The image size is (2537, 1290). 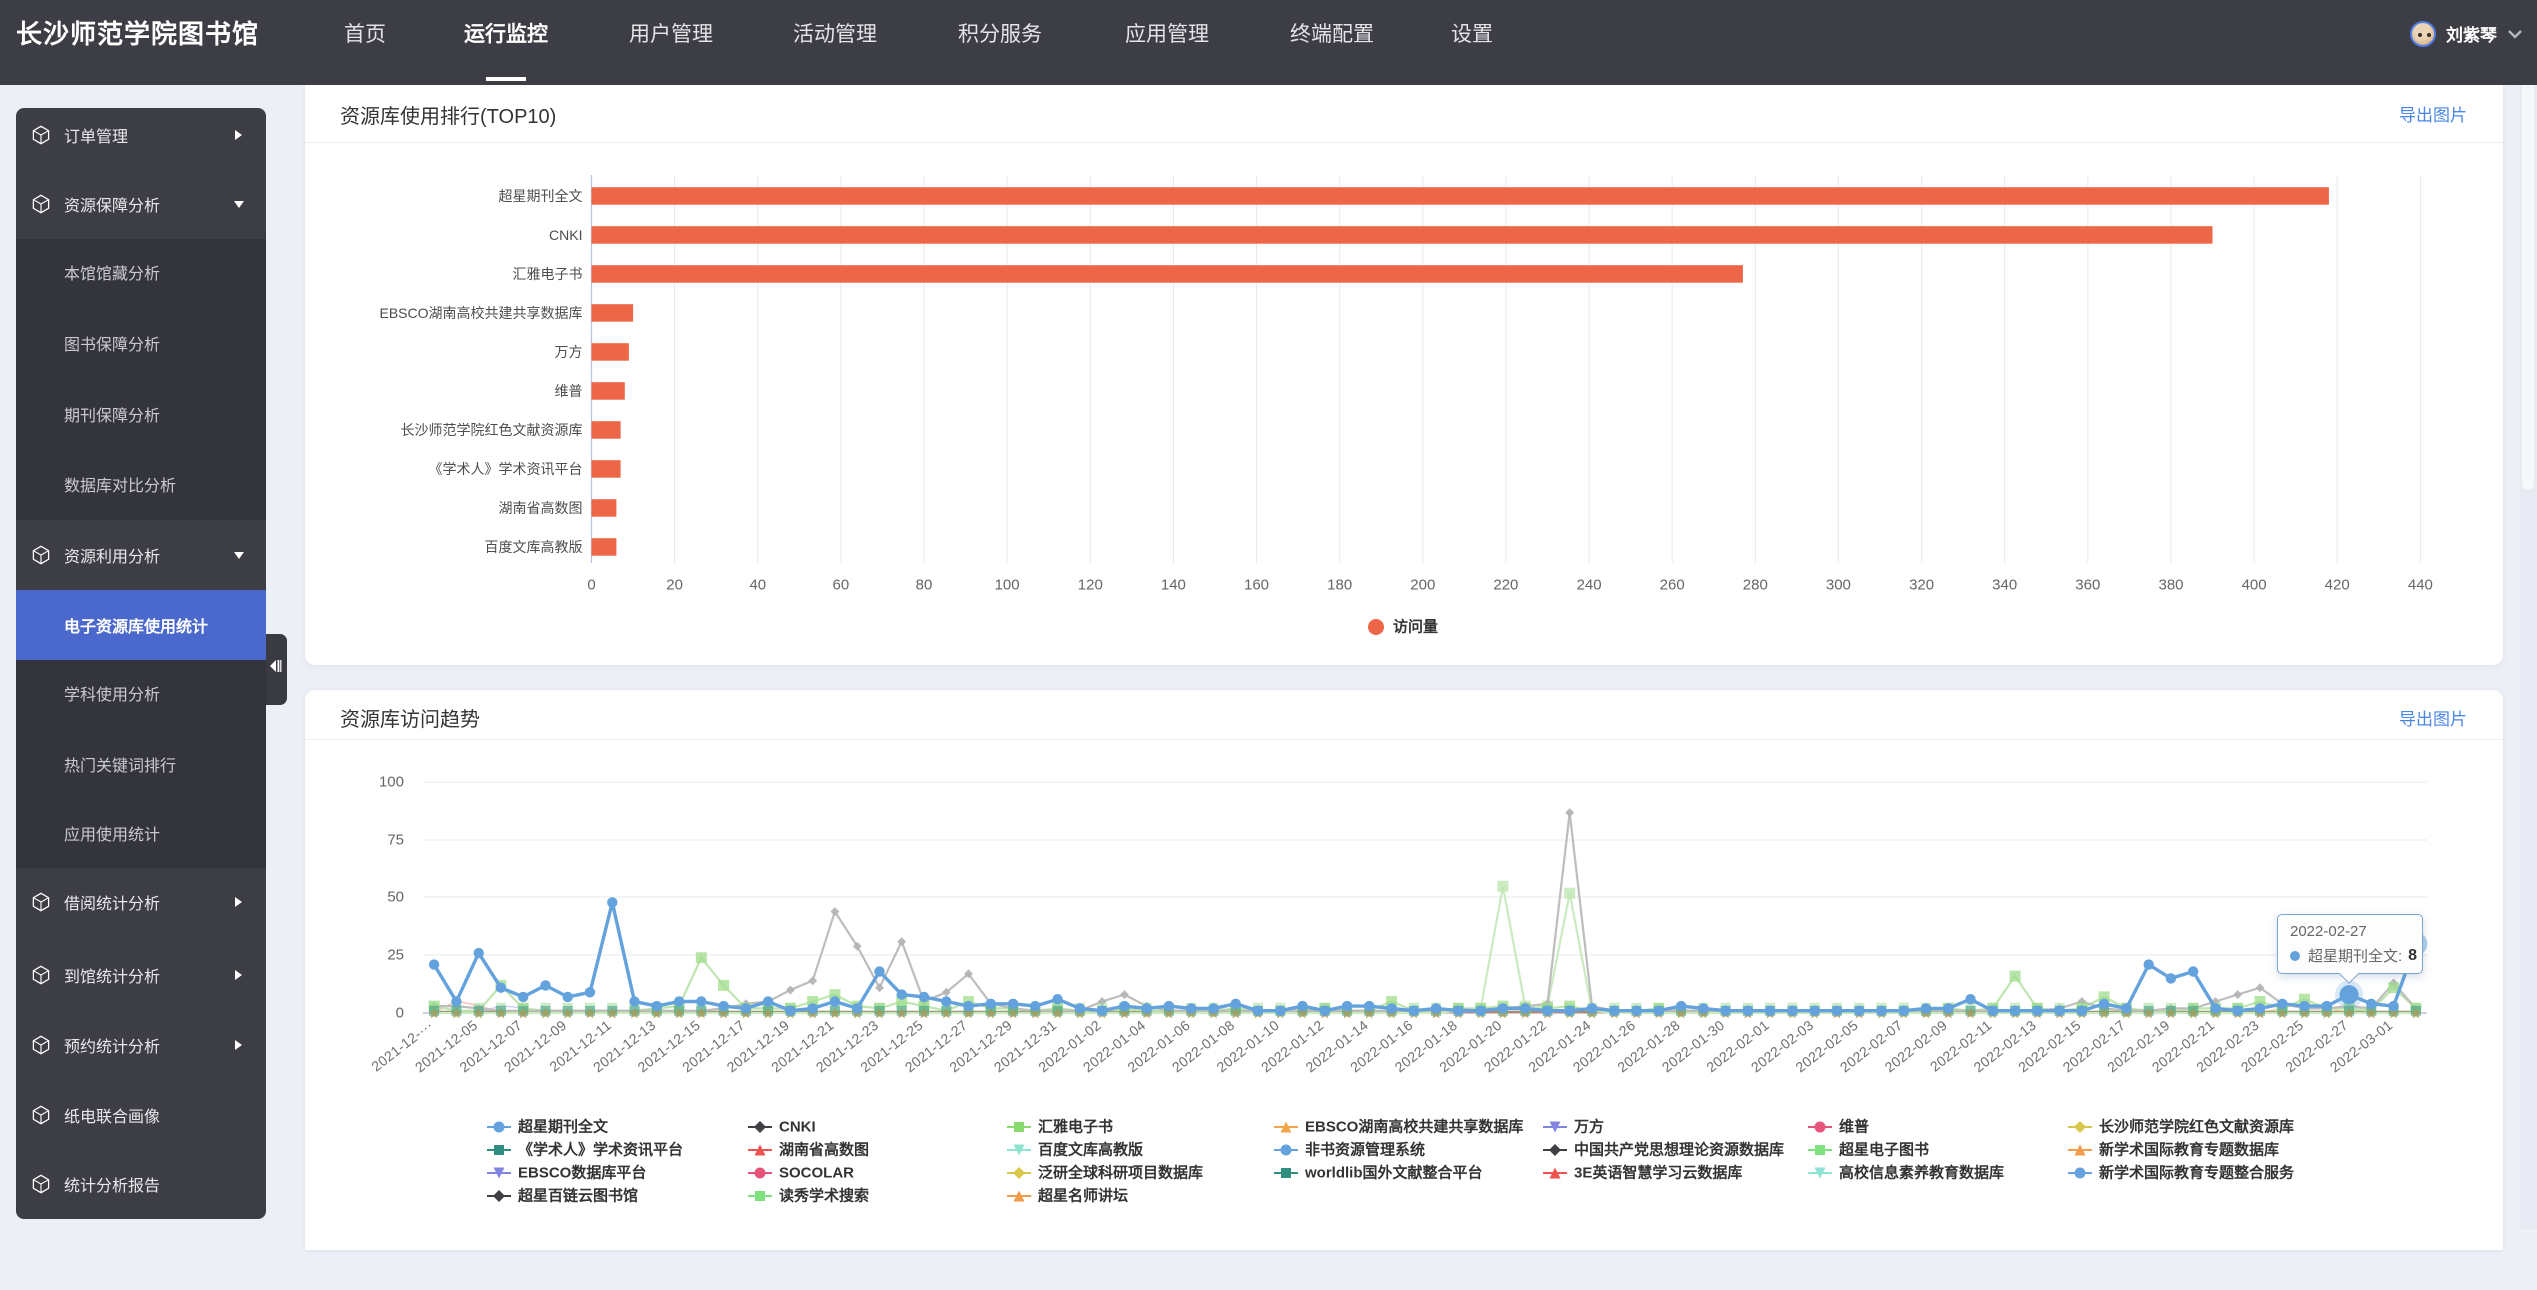 What do you see at coordinates (1679, 1150) in the screenshot?
I see `svg-text: 中国共产党思想理论资源数据库` at bounding box center [1679, 1150].